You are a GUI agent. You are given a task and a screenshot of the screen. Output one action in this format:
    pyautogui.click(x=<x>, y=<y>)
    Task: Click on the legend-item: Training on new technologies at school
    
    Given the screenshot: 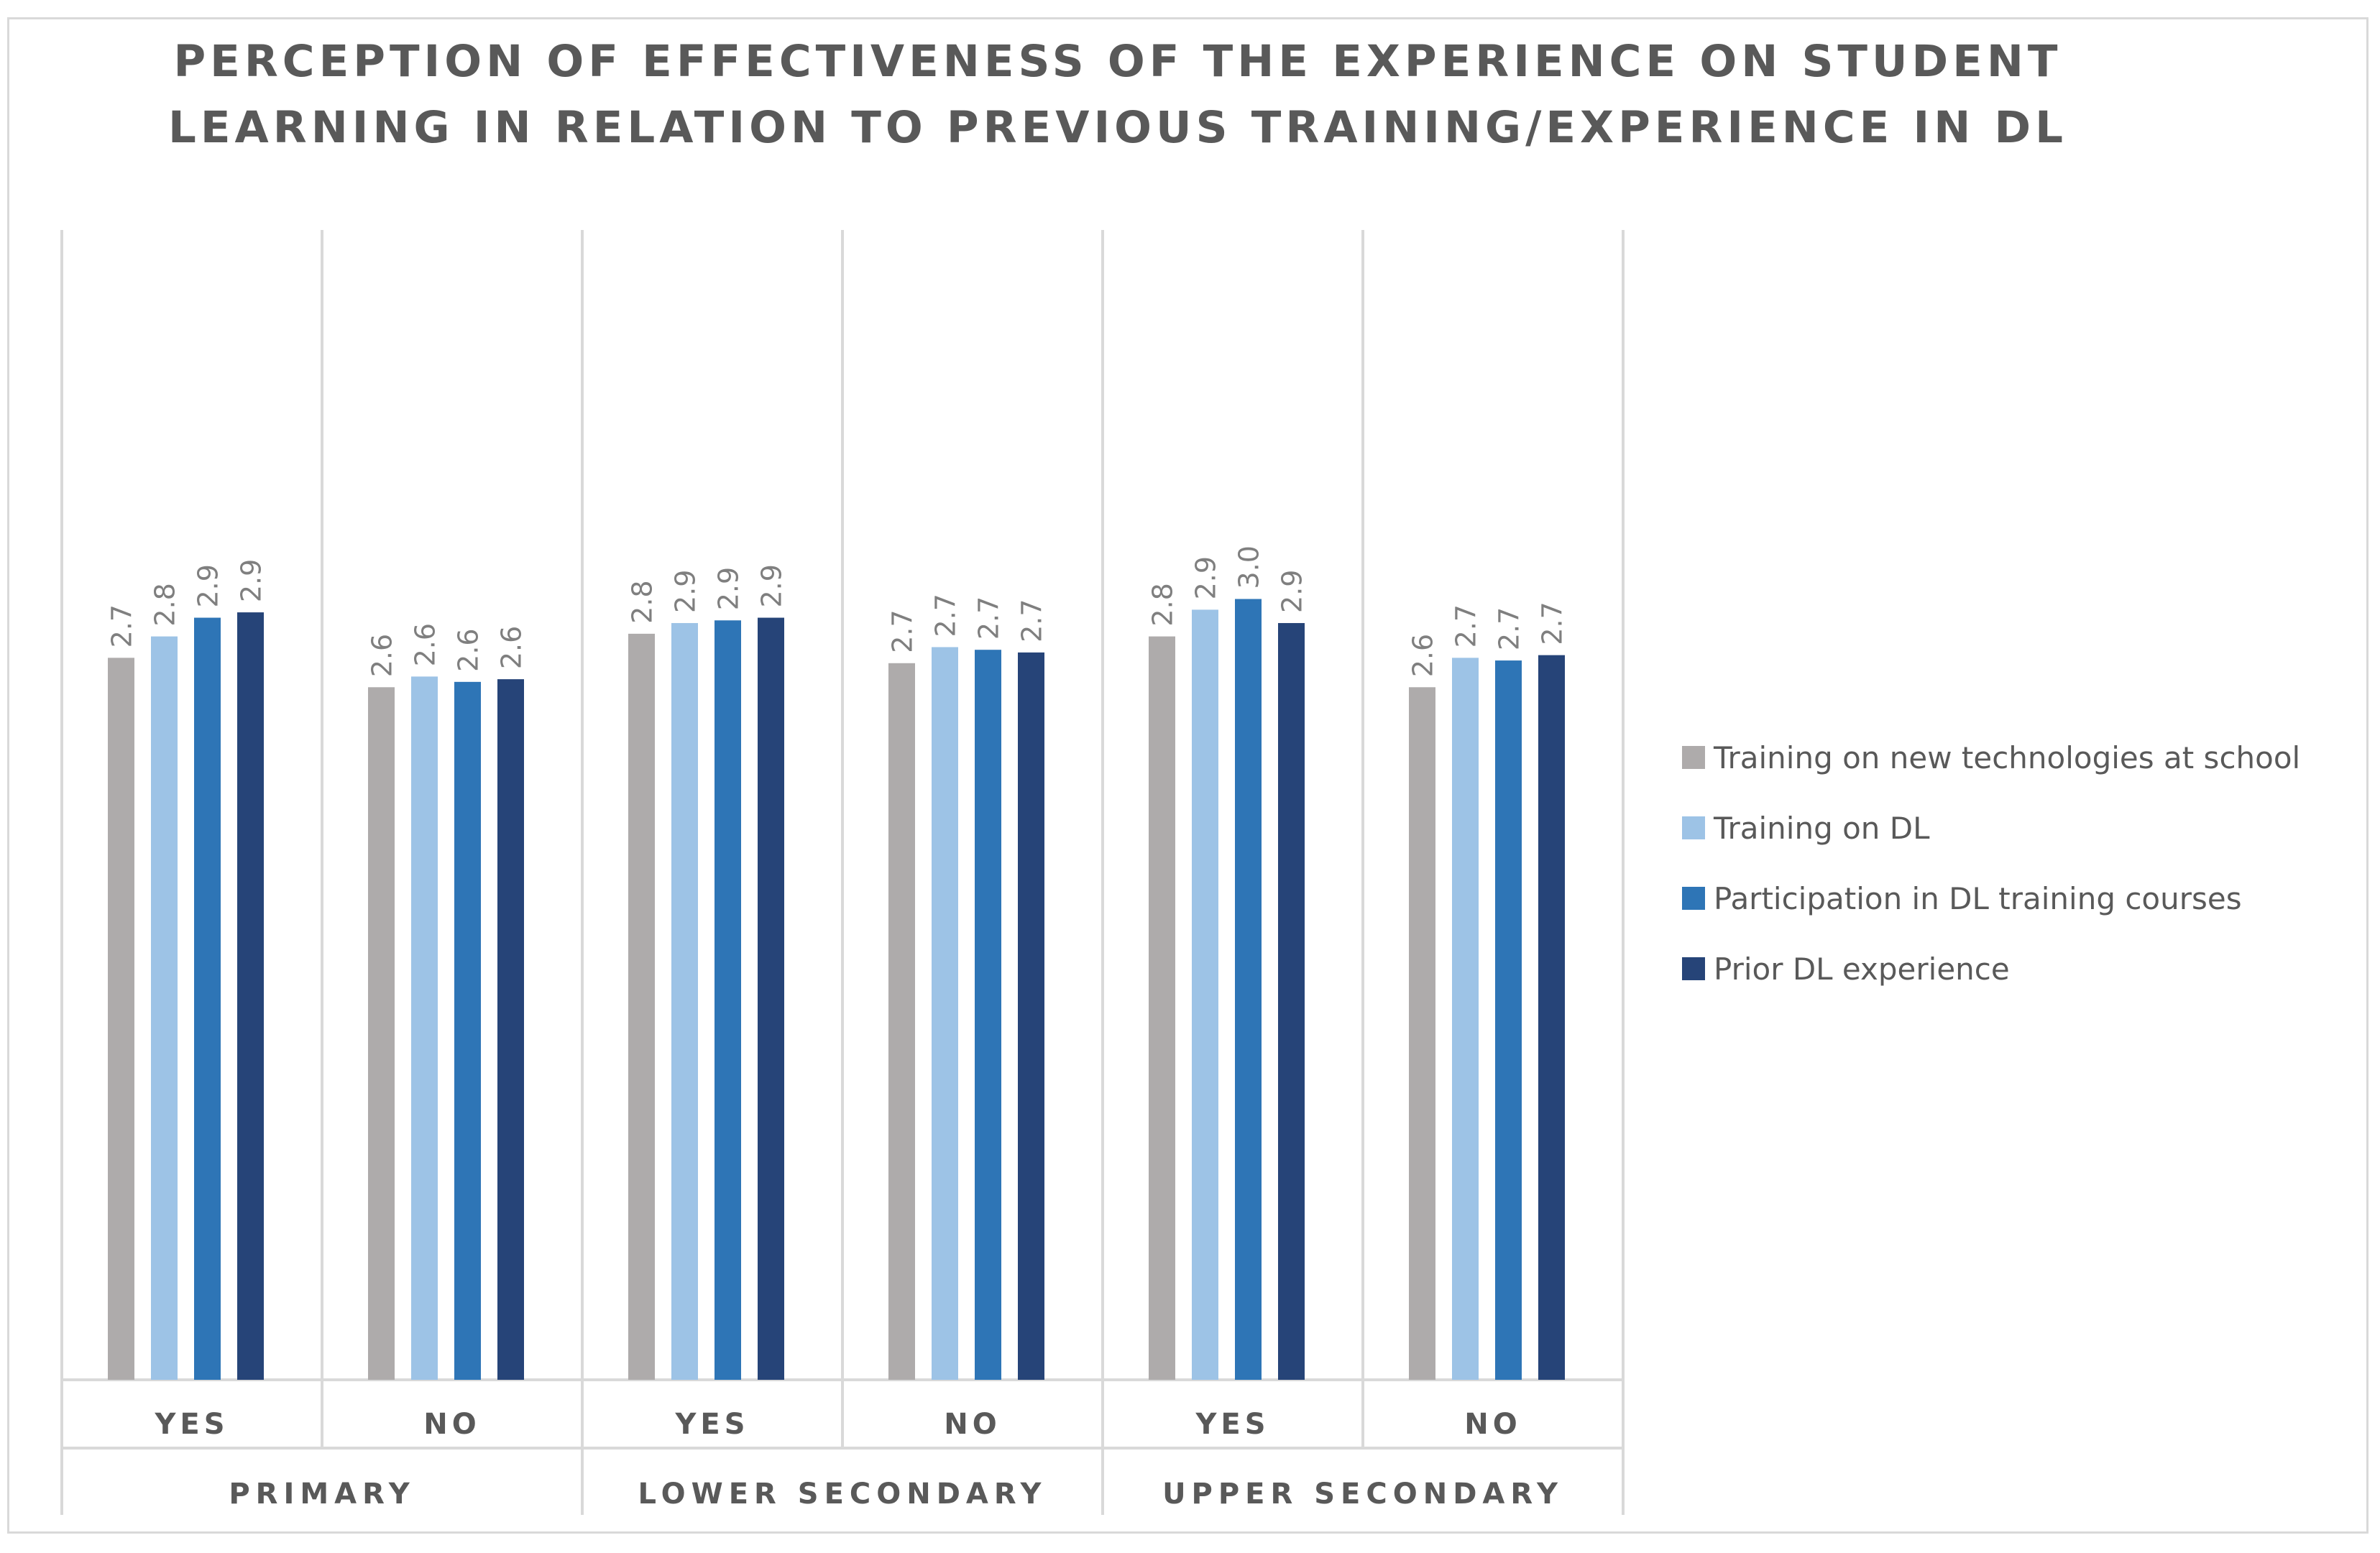 What is the action you would take?
    pyautogui.click(x=1991, y=757)
    